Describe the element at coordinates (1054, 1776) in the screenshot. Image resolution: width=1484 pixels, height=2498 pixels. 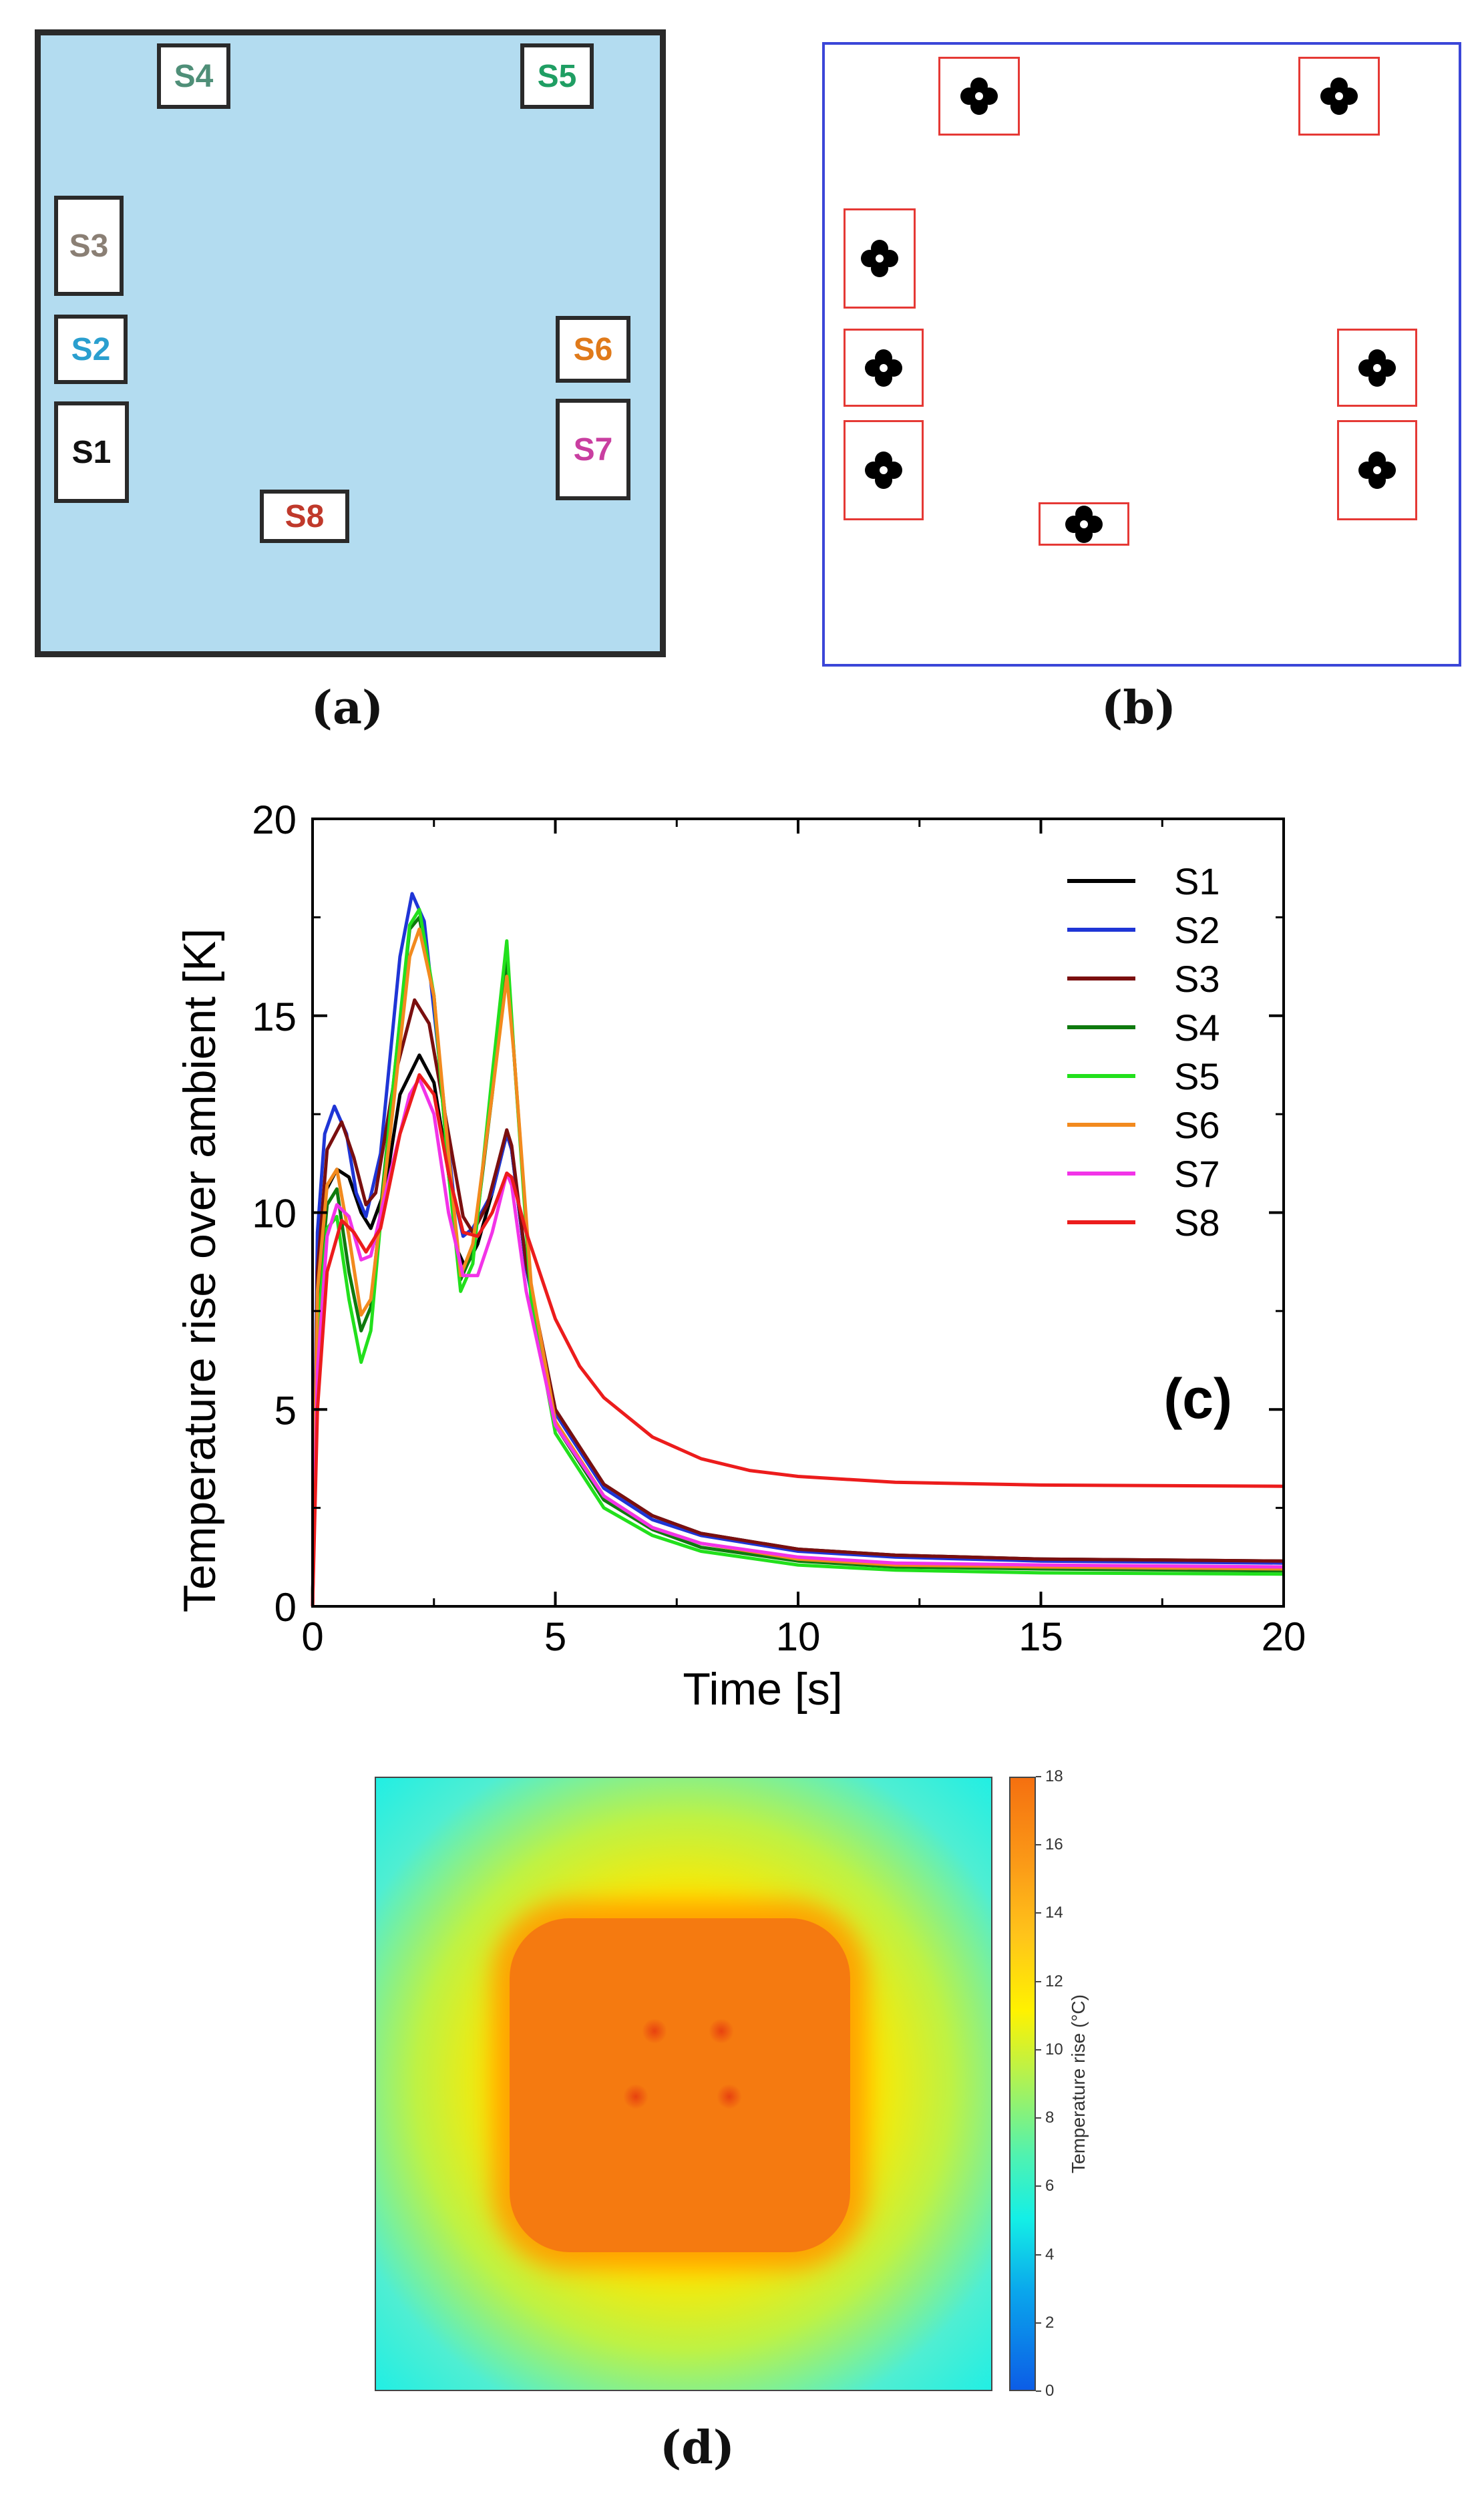
I see `colorbar-tick-label: 18` at that location.